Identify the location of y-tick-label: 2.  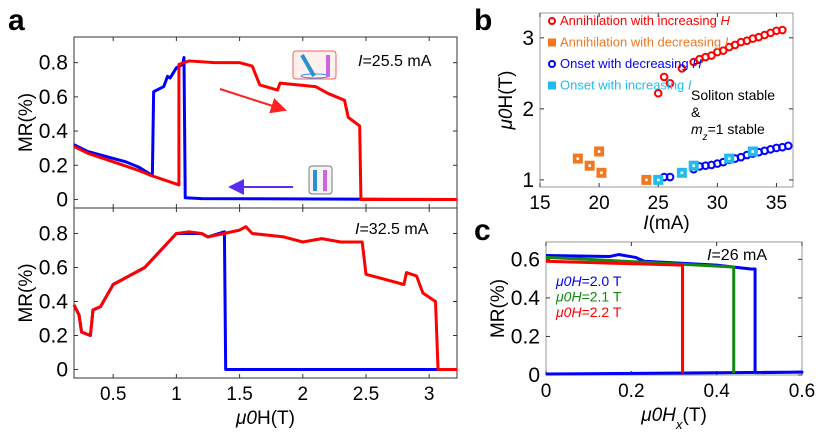
(528, 109).